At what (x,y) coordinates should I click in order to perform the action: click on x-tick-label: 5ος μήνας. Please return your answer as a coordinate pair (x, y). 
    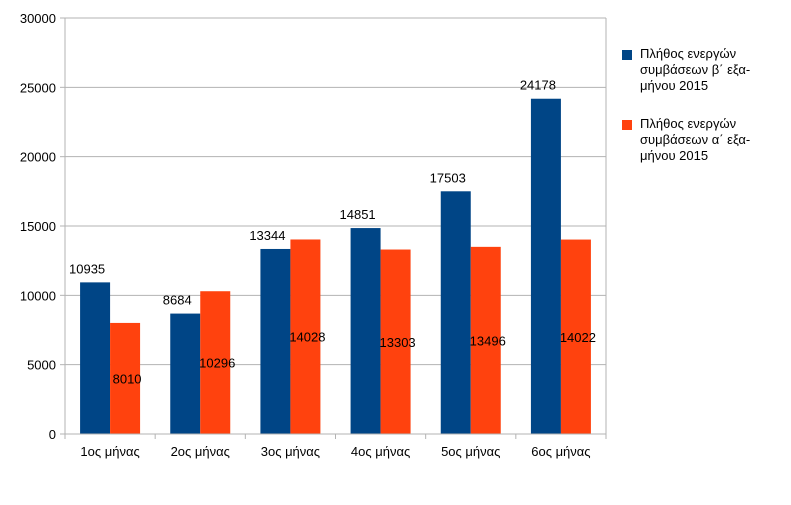
    Looking at the image, I should click on (470, 451).